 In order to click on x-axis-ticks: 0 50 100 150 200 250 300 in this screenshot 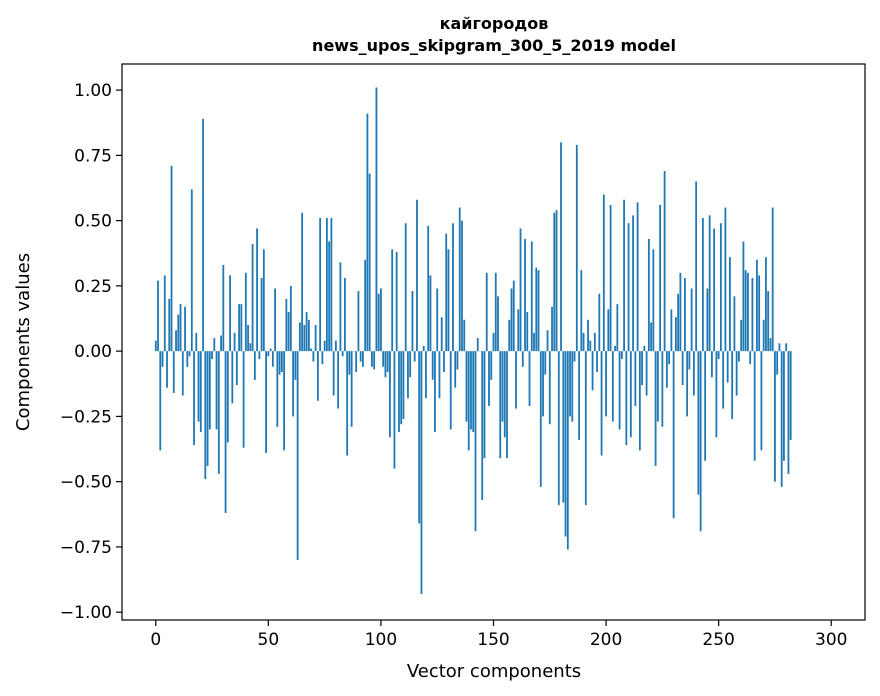, I will do `click(498, 635)`.